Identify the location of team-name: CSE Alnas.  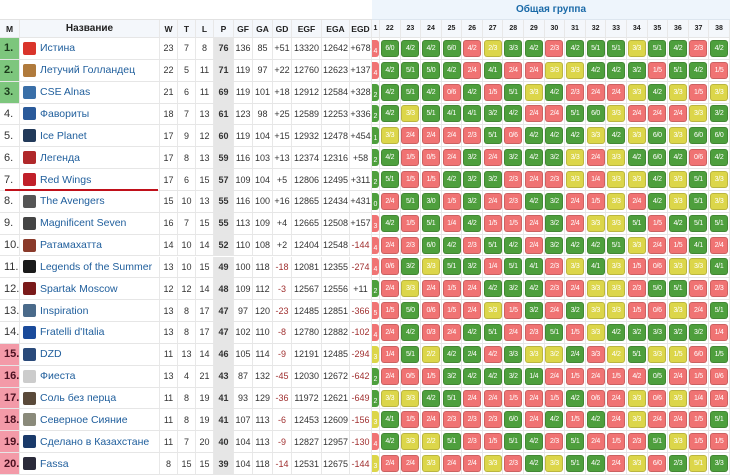
(65, 92).